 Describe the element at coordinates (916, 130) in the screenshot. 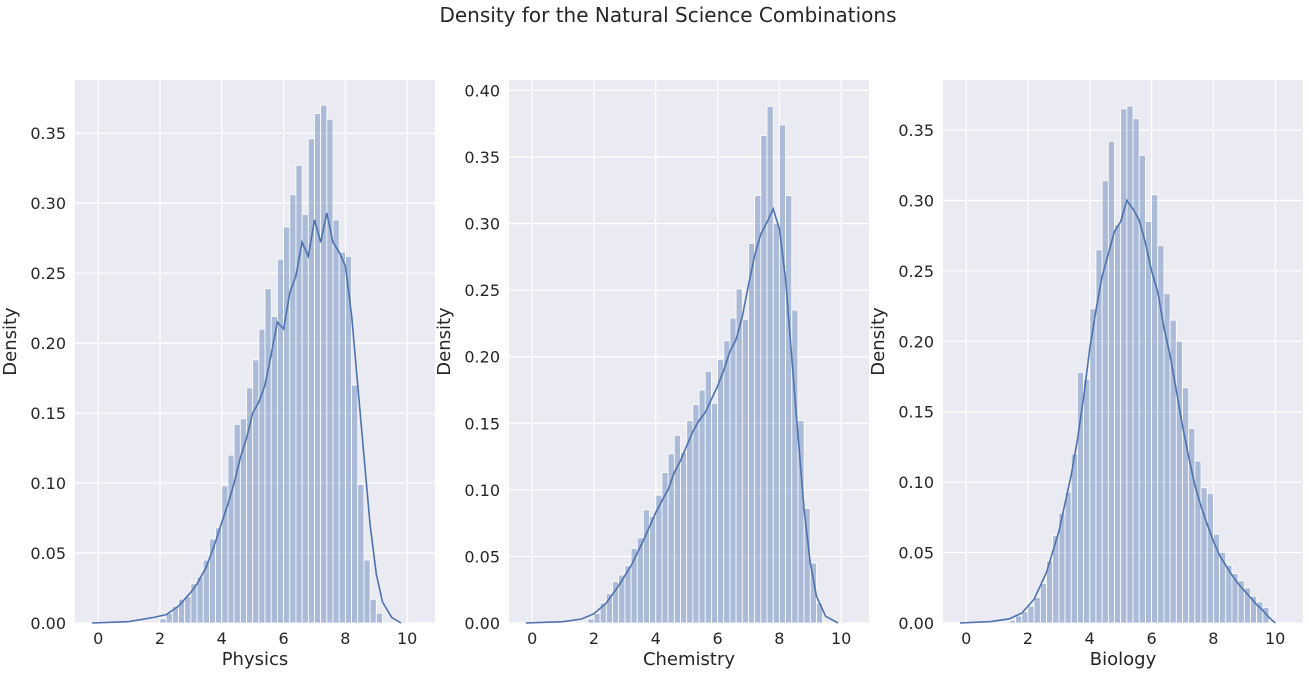

I see `y-tick-label: 0.35` at that location.